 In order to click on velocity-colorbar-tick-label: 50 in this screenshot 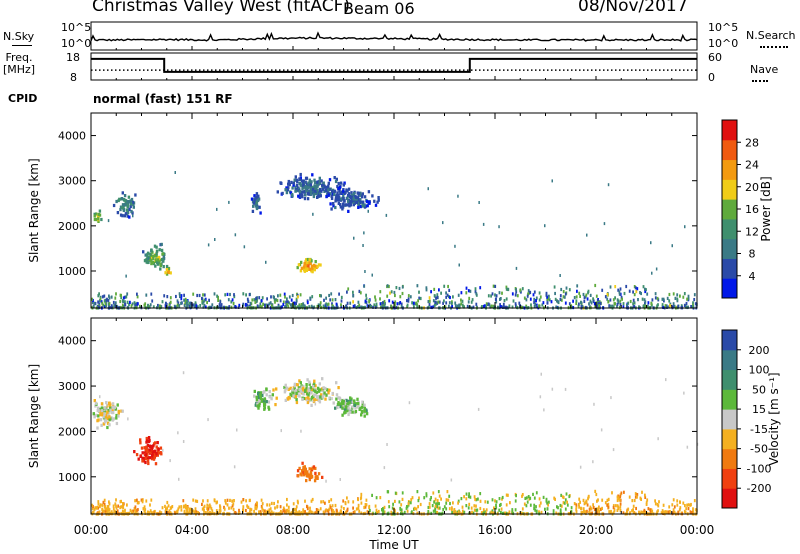, I will do `click(759, 389)`.